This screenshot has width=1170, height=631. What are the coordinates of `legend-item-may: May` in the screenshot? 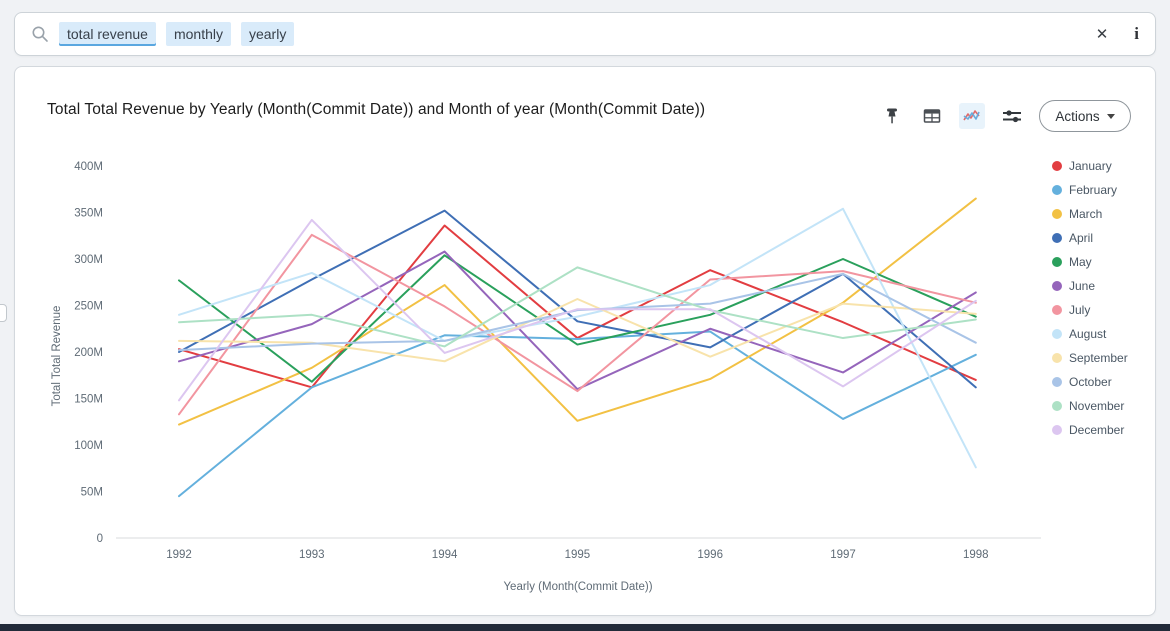 It's located at (1090, 262).